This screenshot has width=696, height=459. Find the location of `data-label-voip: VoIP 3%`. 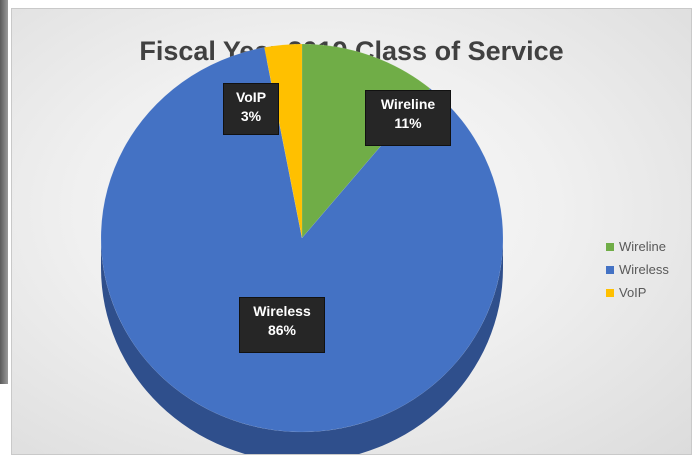

data-label-voip: VoIP 3% is located at coordinates (251, 109).